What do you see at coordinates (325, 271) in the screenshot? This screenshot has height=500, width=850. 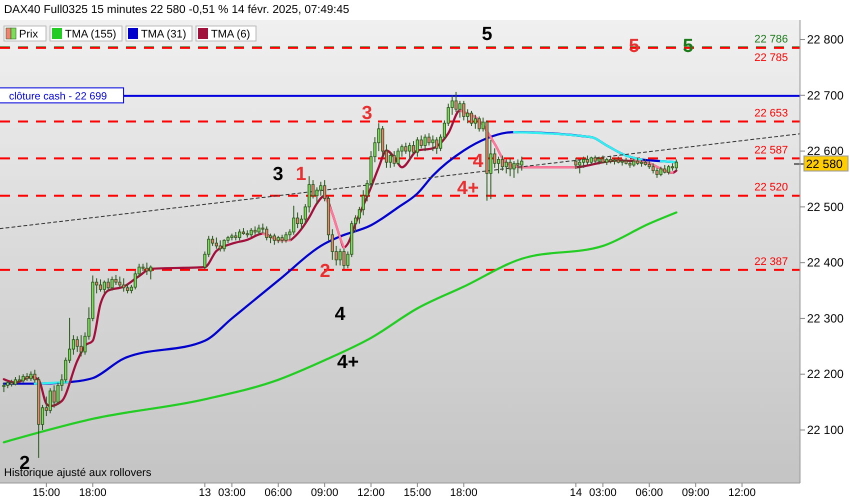 I see `annotation: 2` at bounding box center [325, 271].